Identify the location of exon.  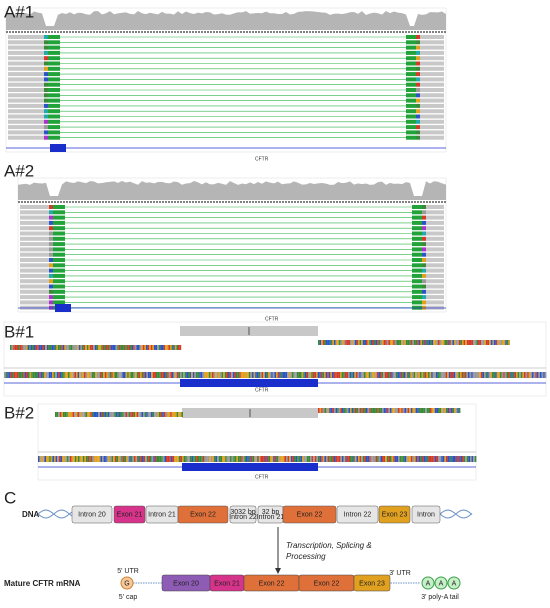
(250, 467).